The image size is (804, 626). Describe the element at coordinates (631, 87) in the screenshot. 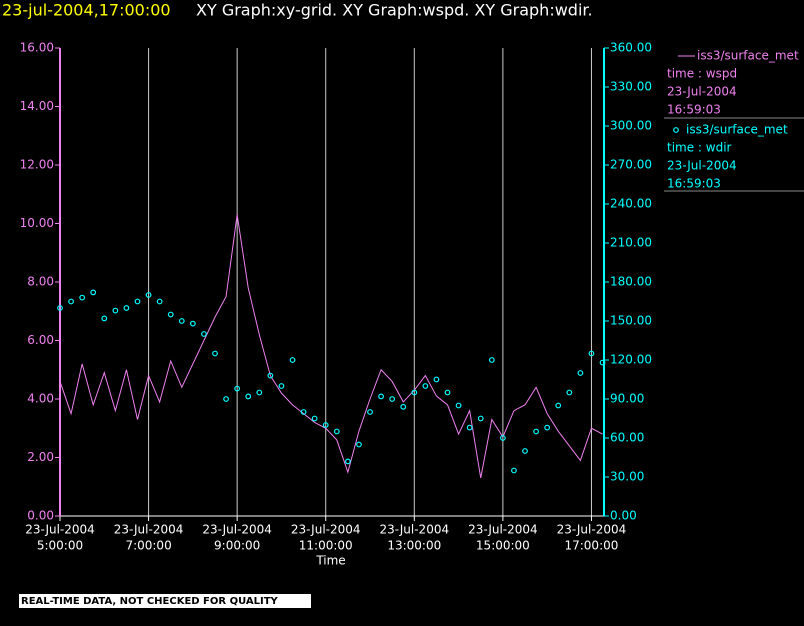

I see `y2-tick-label: 330.00` at that location.